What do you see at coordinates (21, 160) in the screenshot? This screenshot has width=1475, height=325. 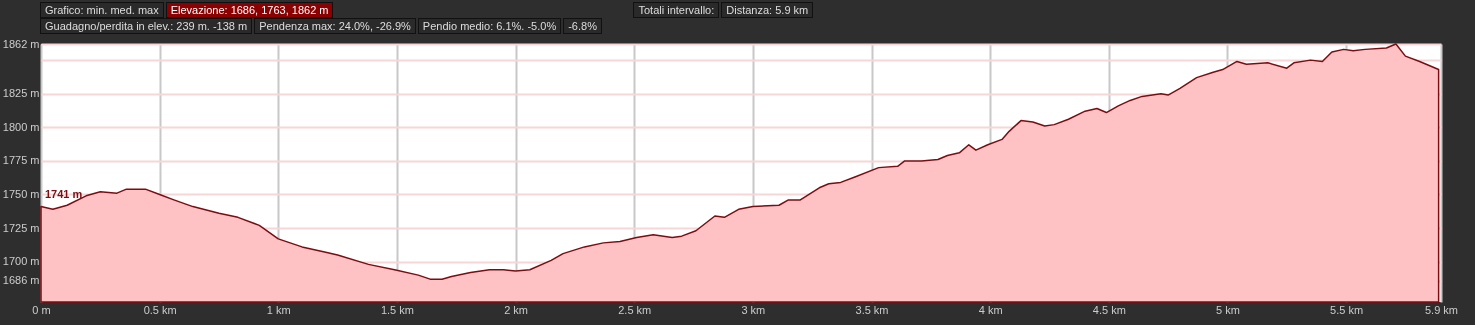 I see `y-tick-label: 1775 m` at bounding box center [21, 160].